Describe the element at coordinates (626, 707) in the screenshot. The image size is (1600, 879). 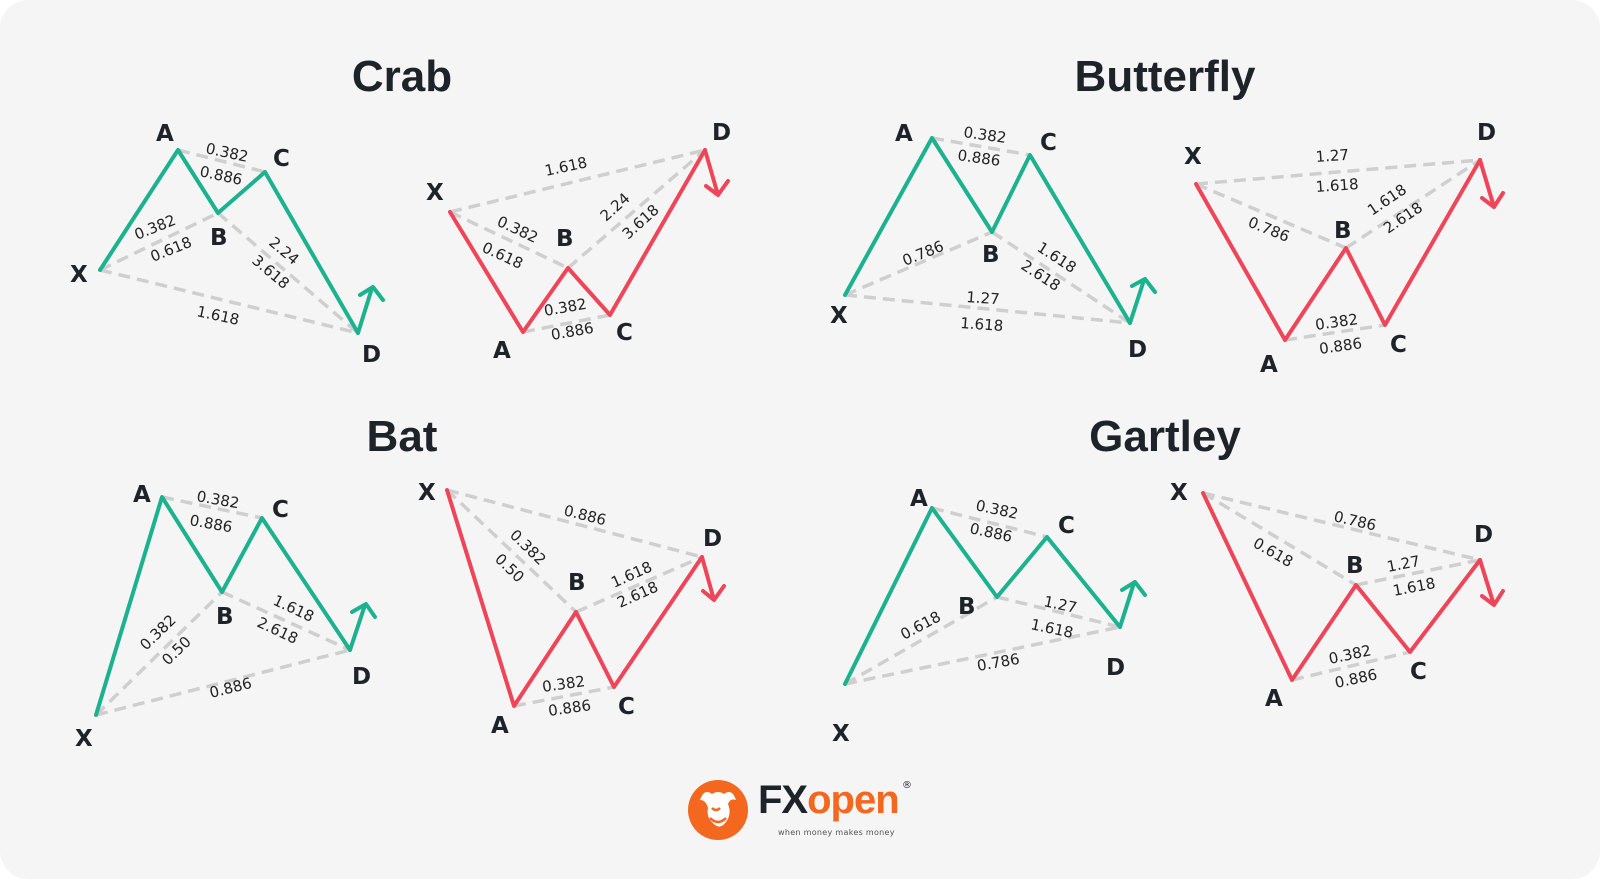
I see `bat-bear-point-c: C` at that location.